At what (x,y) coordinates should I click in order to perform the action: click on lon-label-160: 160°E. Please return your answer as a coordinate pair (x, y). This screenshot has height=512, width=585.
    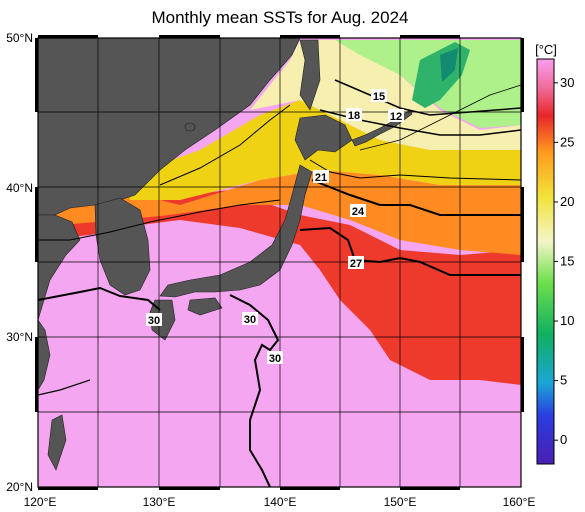
    Looking at the image, I should click on (519, 502).